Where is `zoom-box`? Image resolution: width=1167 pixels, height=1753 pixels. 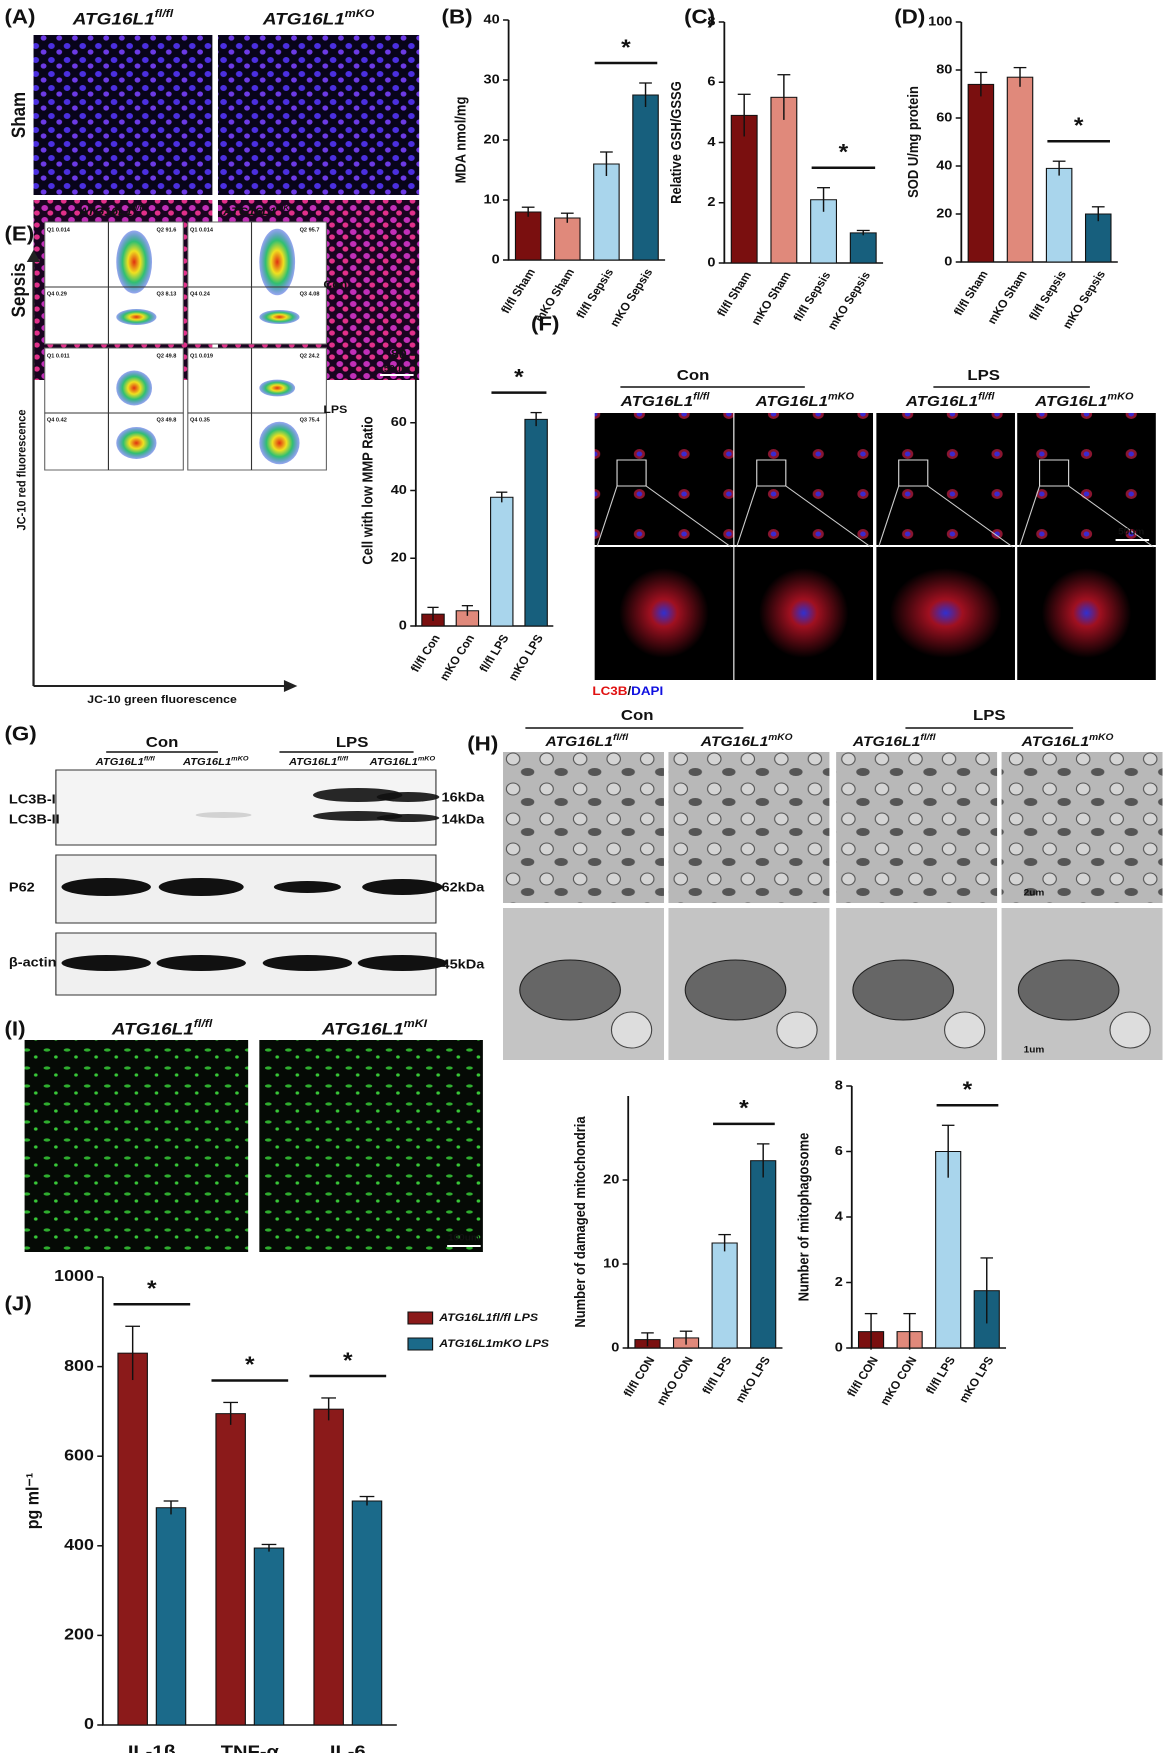 zoom-box is located at coordinates (771, 473).